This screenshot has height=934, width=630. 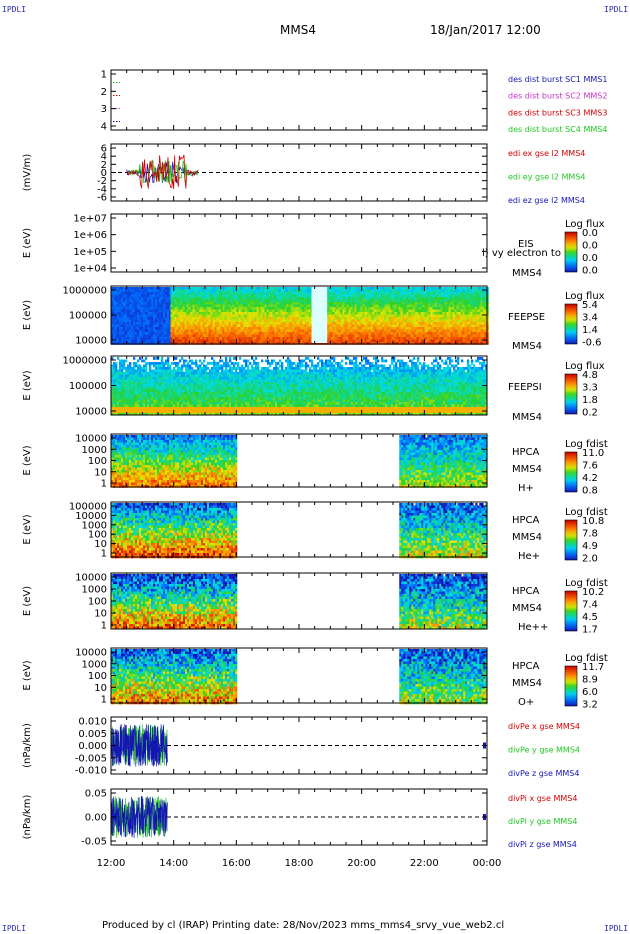 What do you see at coordinates (557, 129) in the screenshot?
I see `burst-legend-entry: des dist burst SC4 MMS4` at bounding box center [557, 129].